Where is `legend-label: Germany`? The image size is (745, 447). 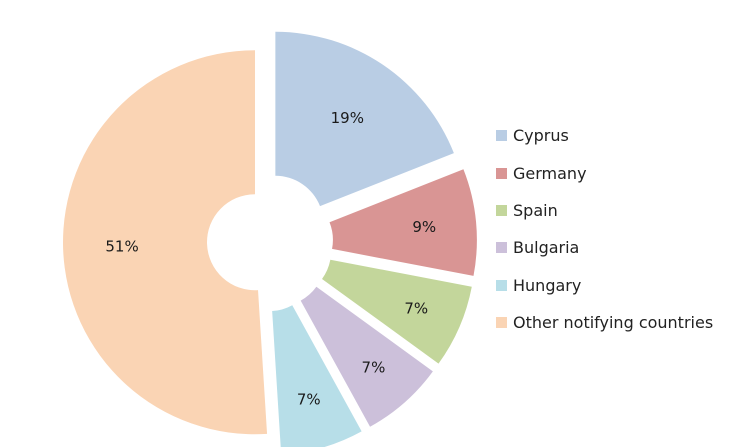 legend-label: Germany is located at coordinates (550, 173).